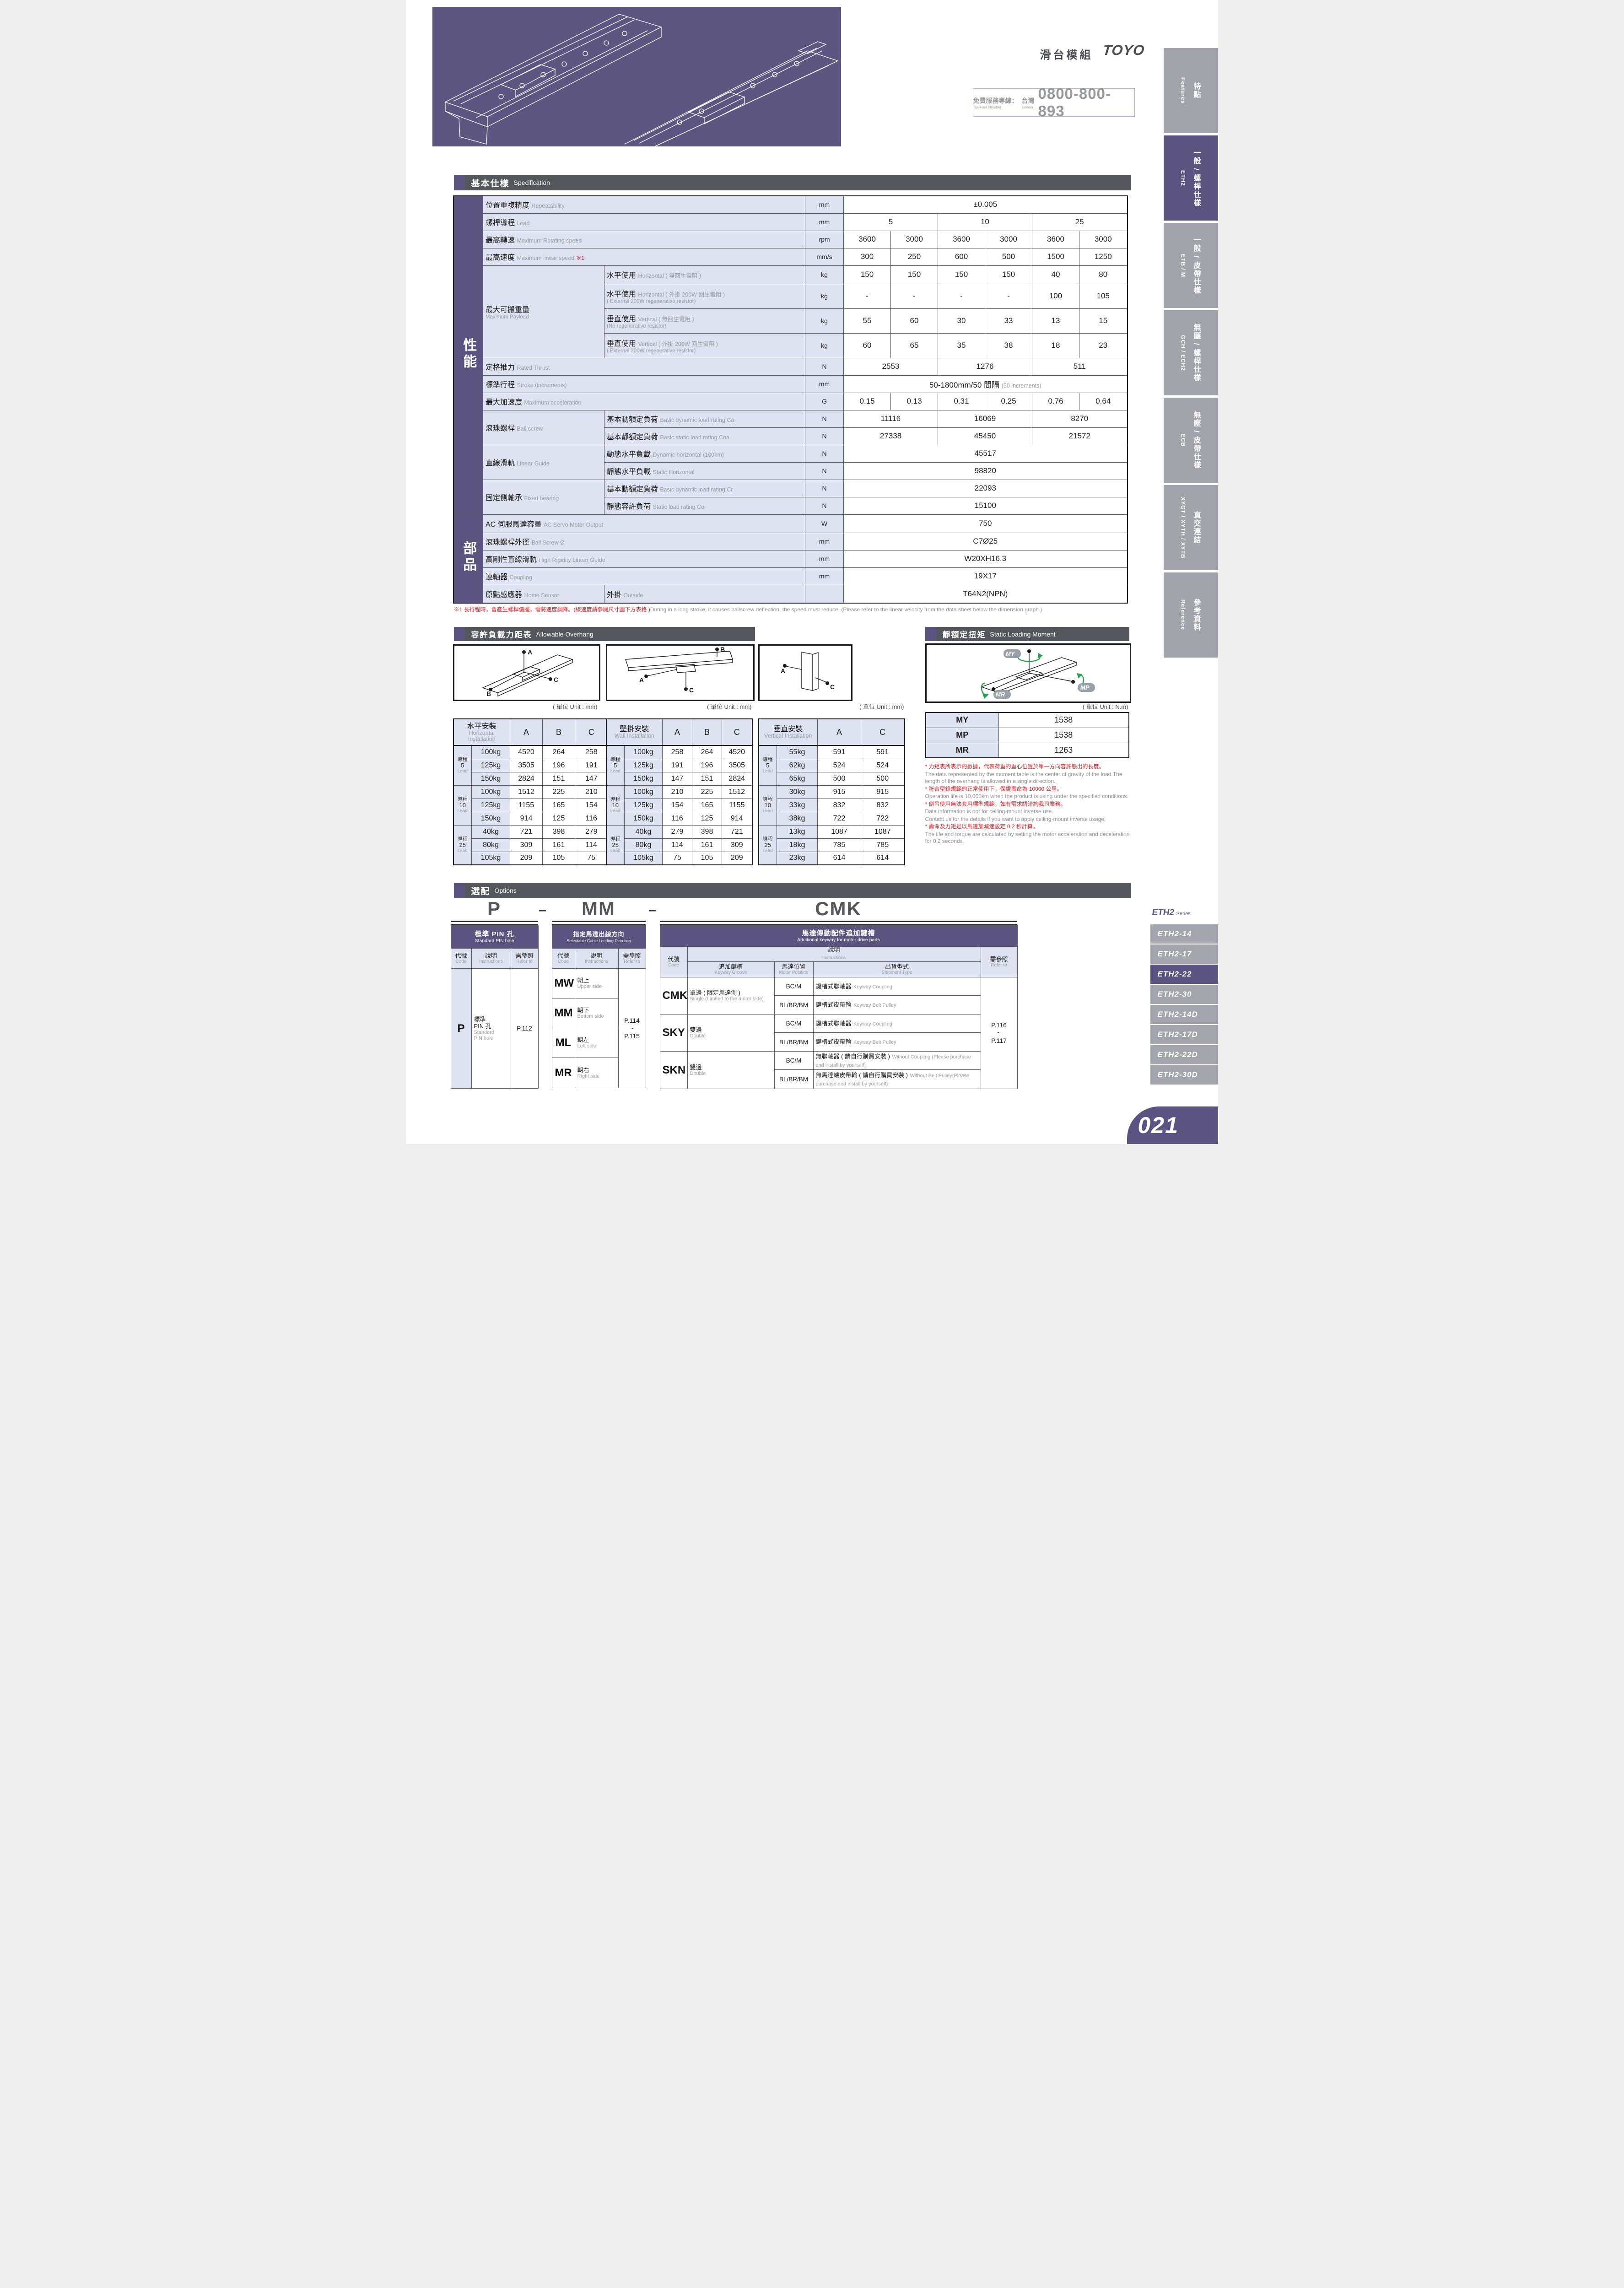 Image resolution: width=1624 pixels, height=2288 pixels. I want to click on svg-text: MY, so click(1010, 653).